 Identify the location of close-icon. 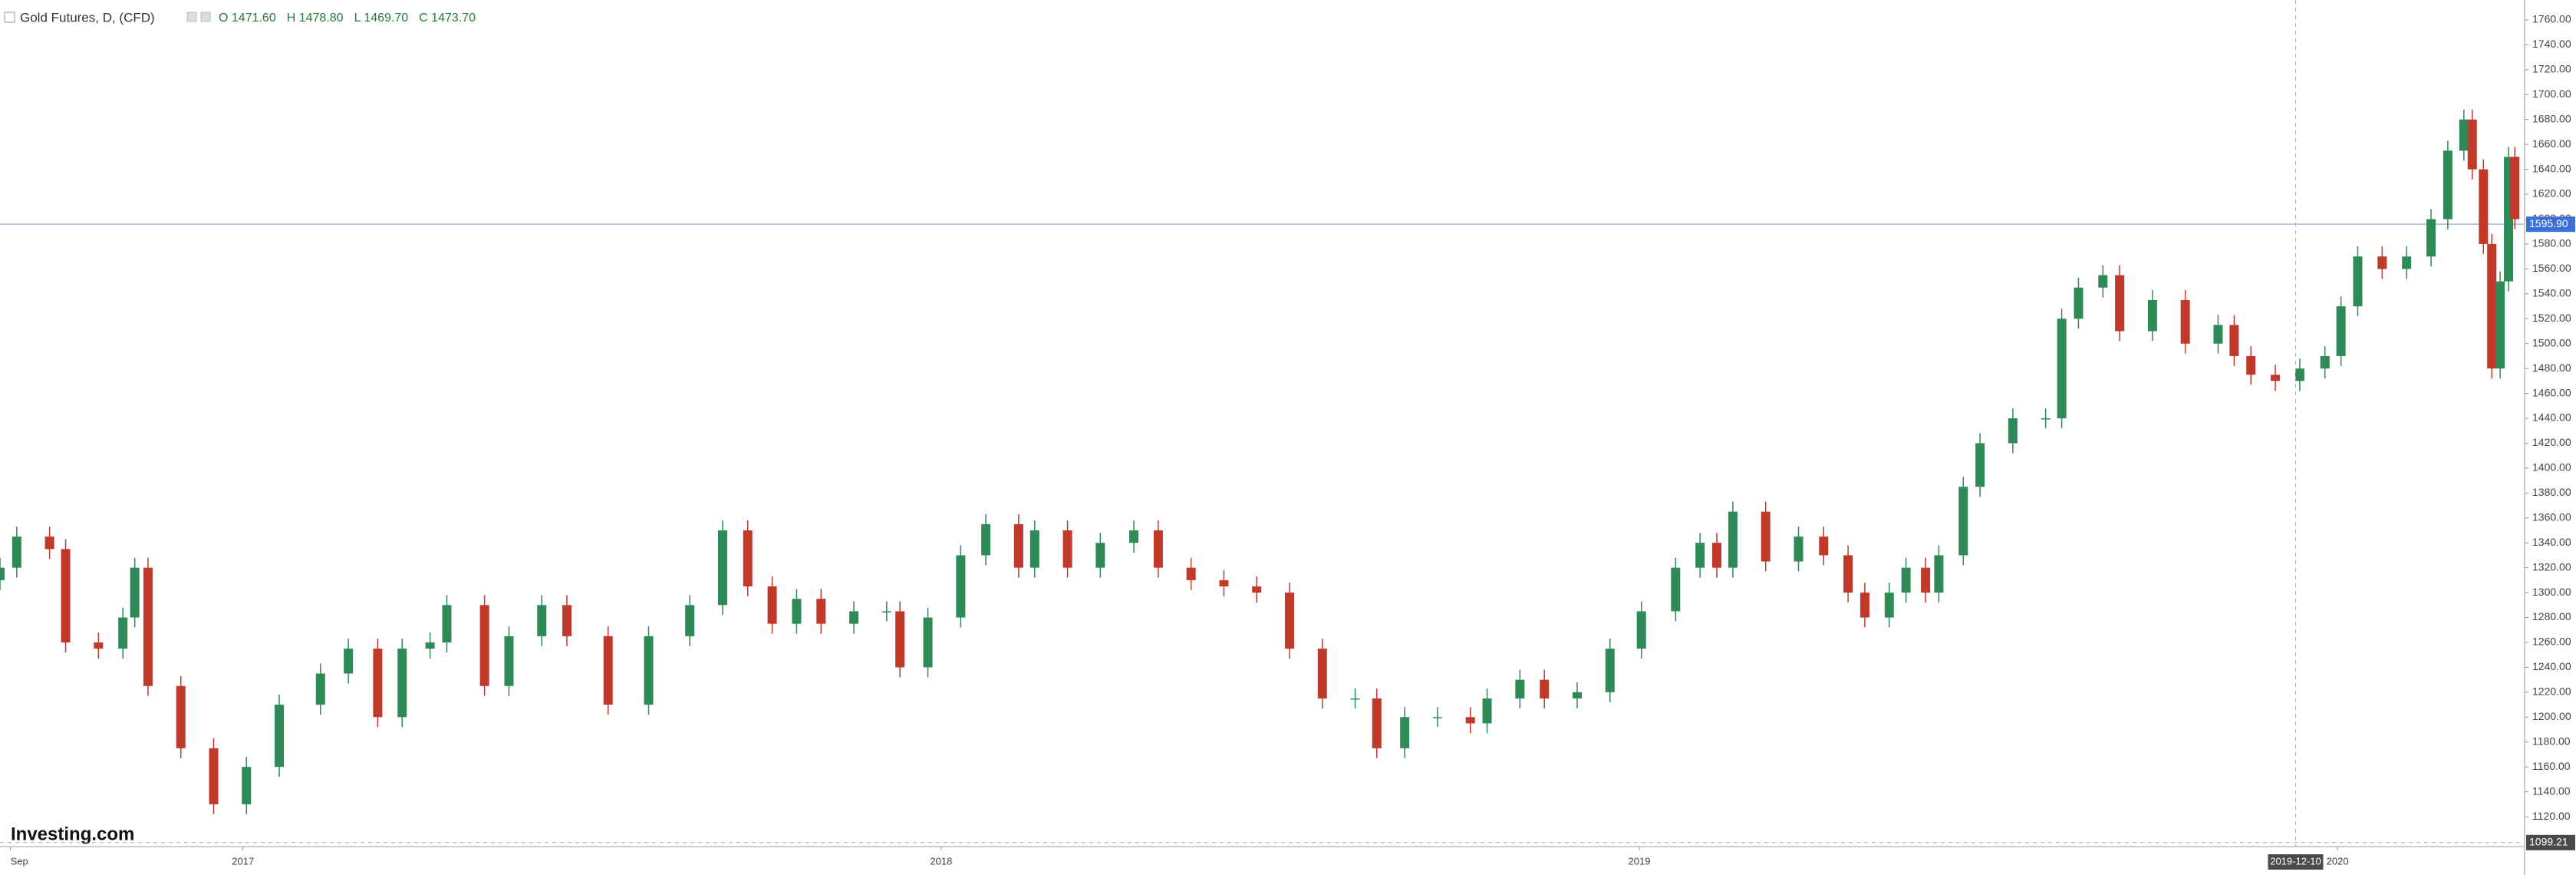
(205, 17).